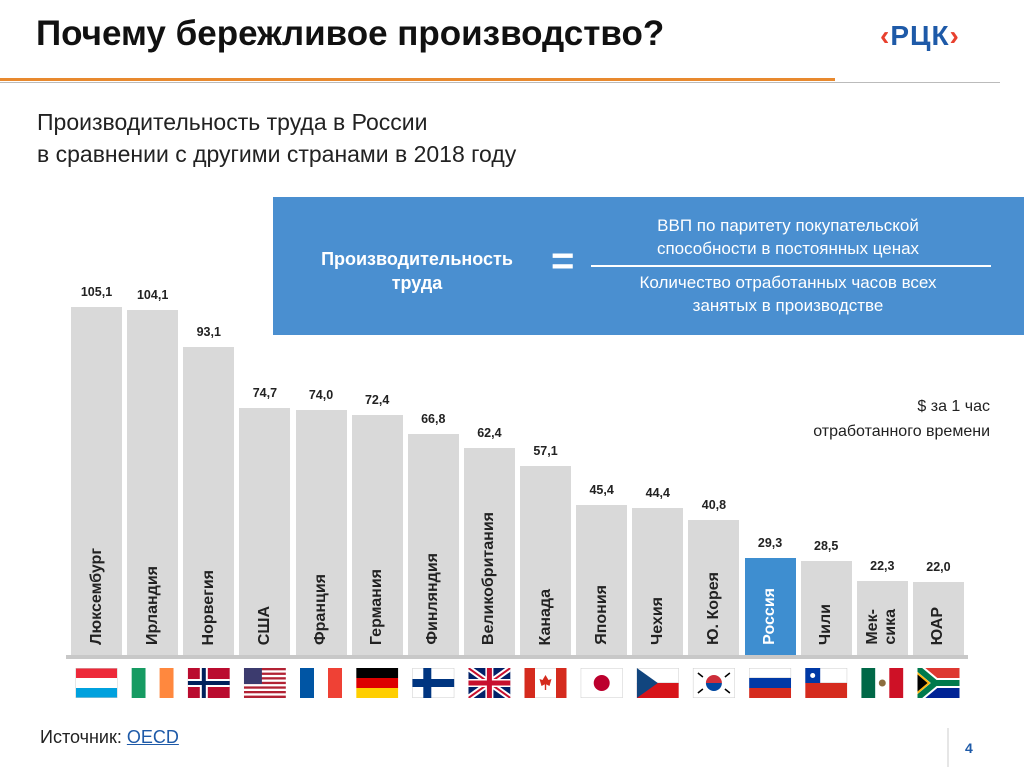 This screenshot has width=1024, height=767. Describe the element at coordinates (938, 625) in the screenshot. I see `category-label: ЮАР` at that location.